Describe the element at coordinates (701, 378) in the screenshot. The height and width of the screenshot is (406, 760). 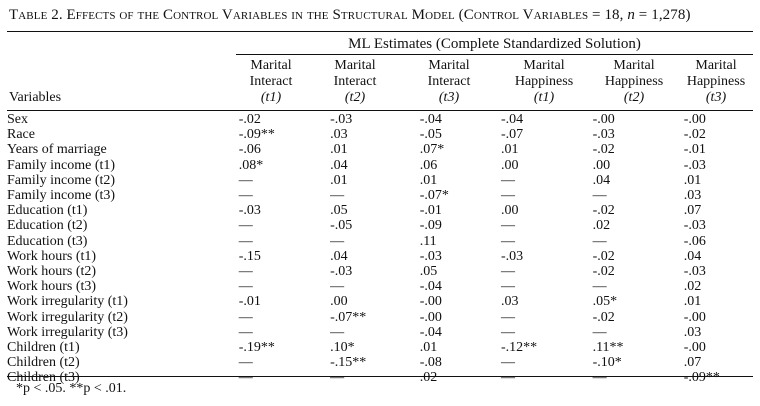
I see `table-cell: -.09**` at that location.